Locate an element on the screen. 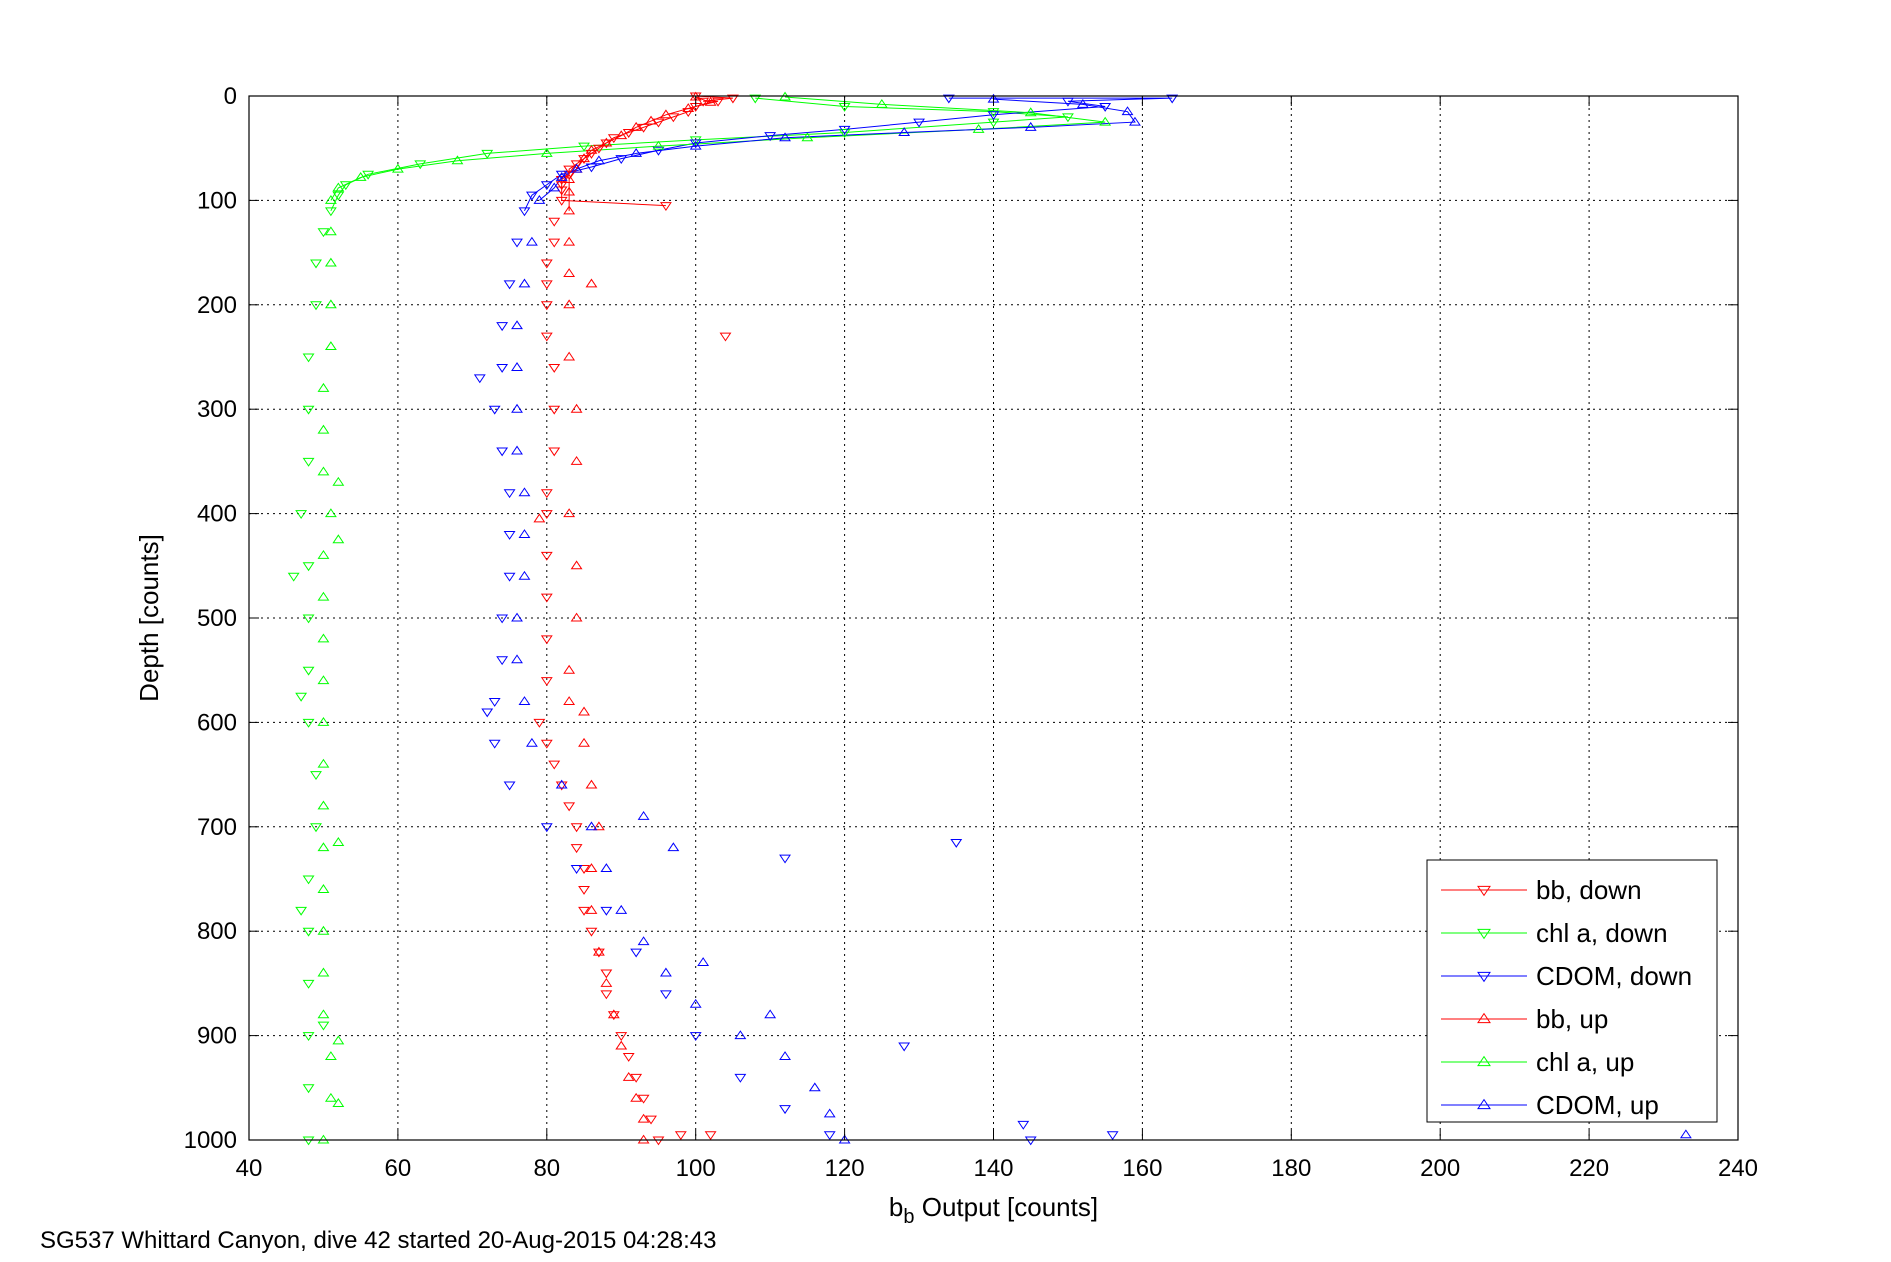 Image resolution: width=1891 pixels, height=1262 pixels. legend-label: CDOM, down is located at coordinates (1614, 976).